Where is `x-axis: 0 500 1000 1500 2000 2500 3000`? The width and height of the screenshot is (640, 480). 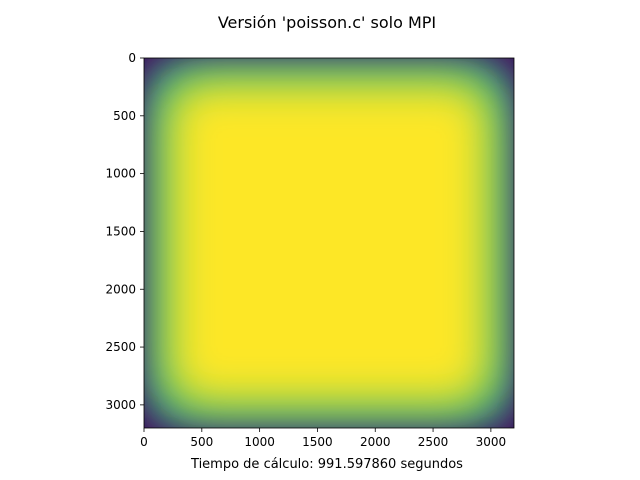
x-axis: 0 500 1000 1500 2000 2500 3000 is located at coordinates (323, 438).